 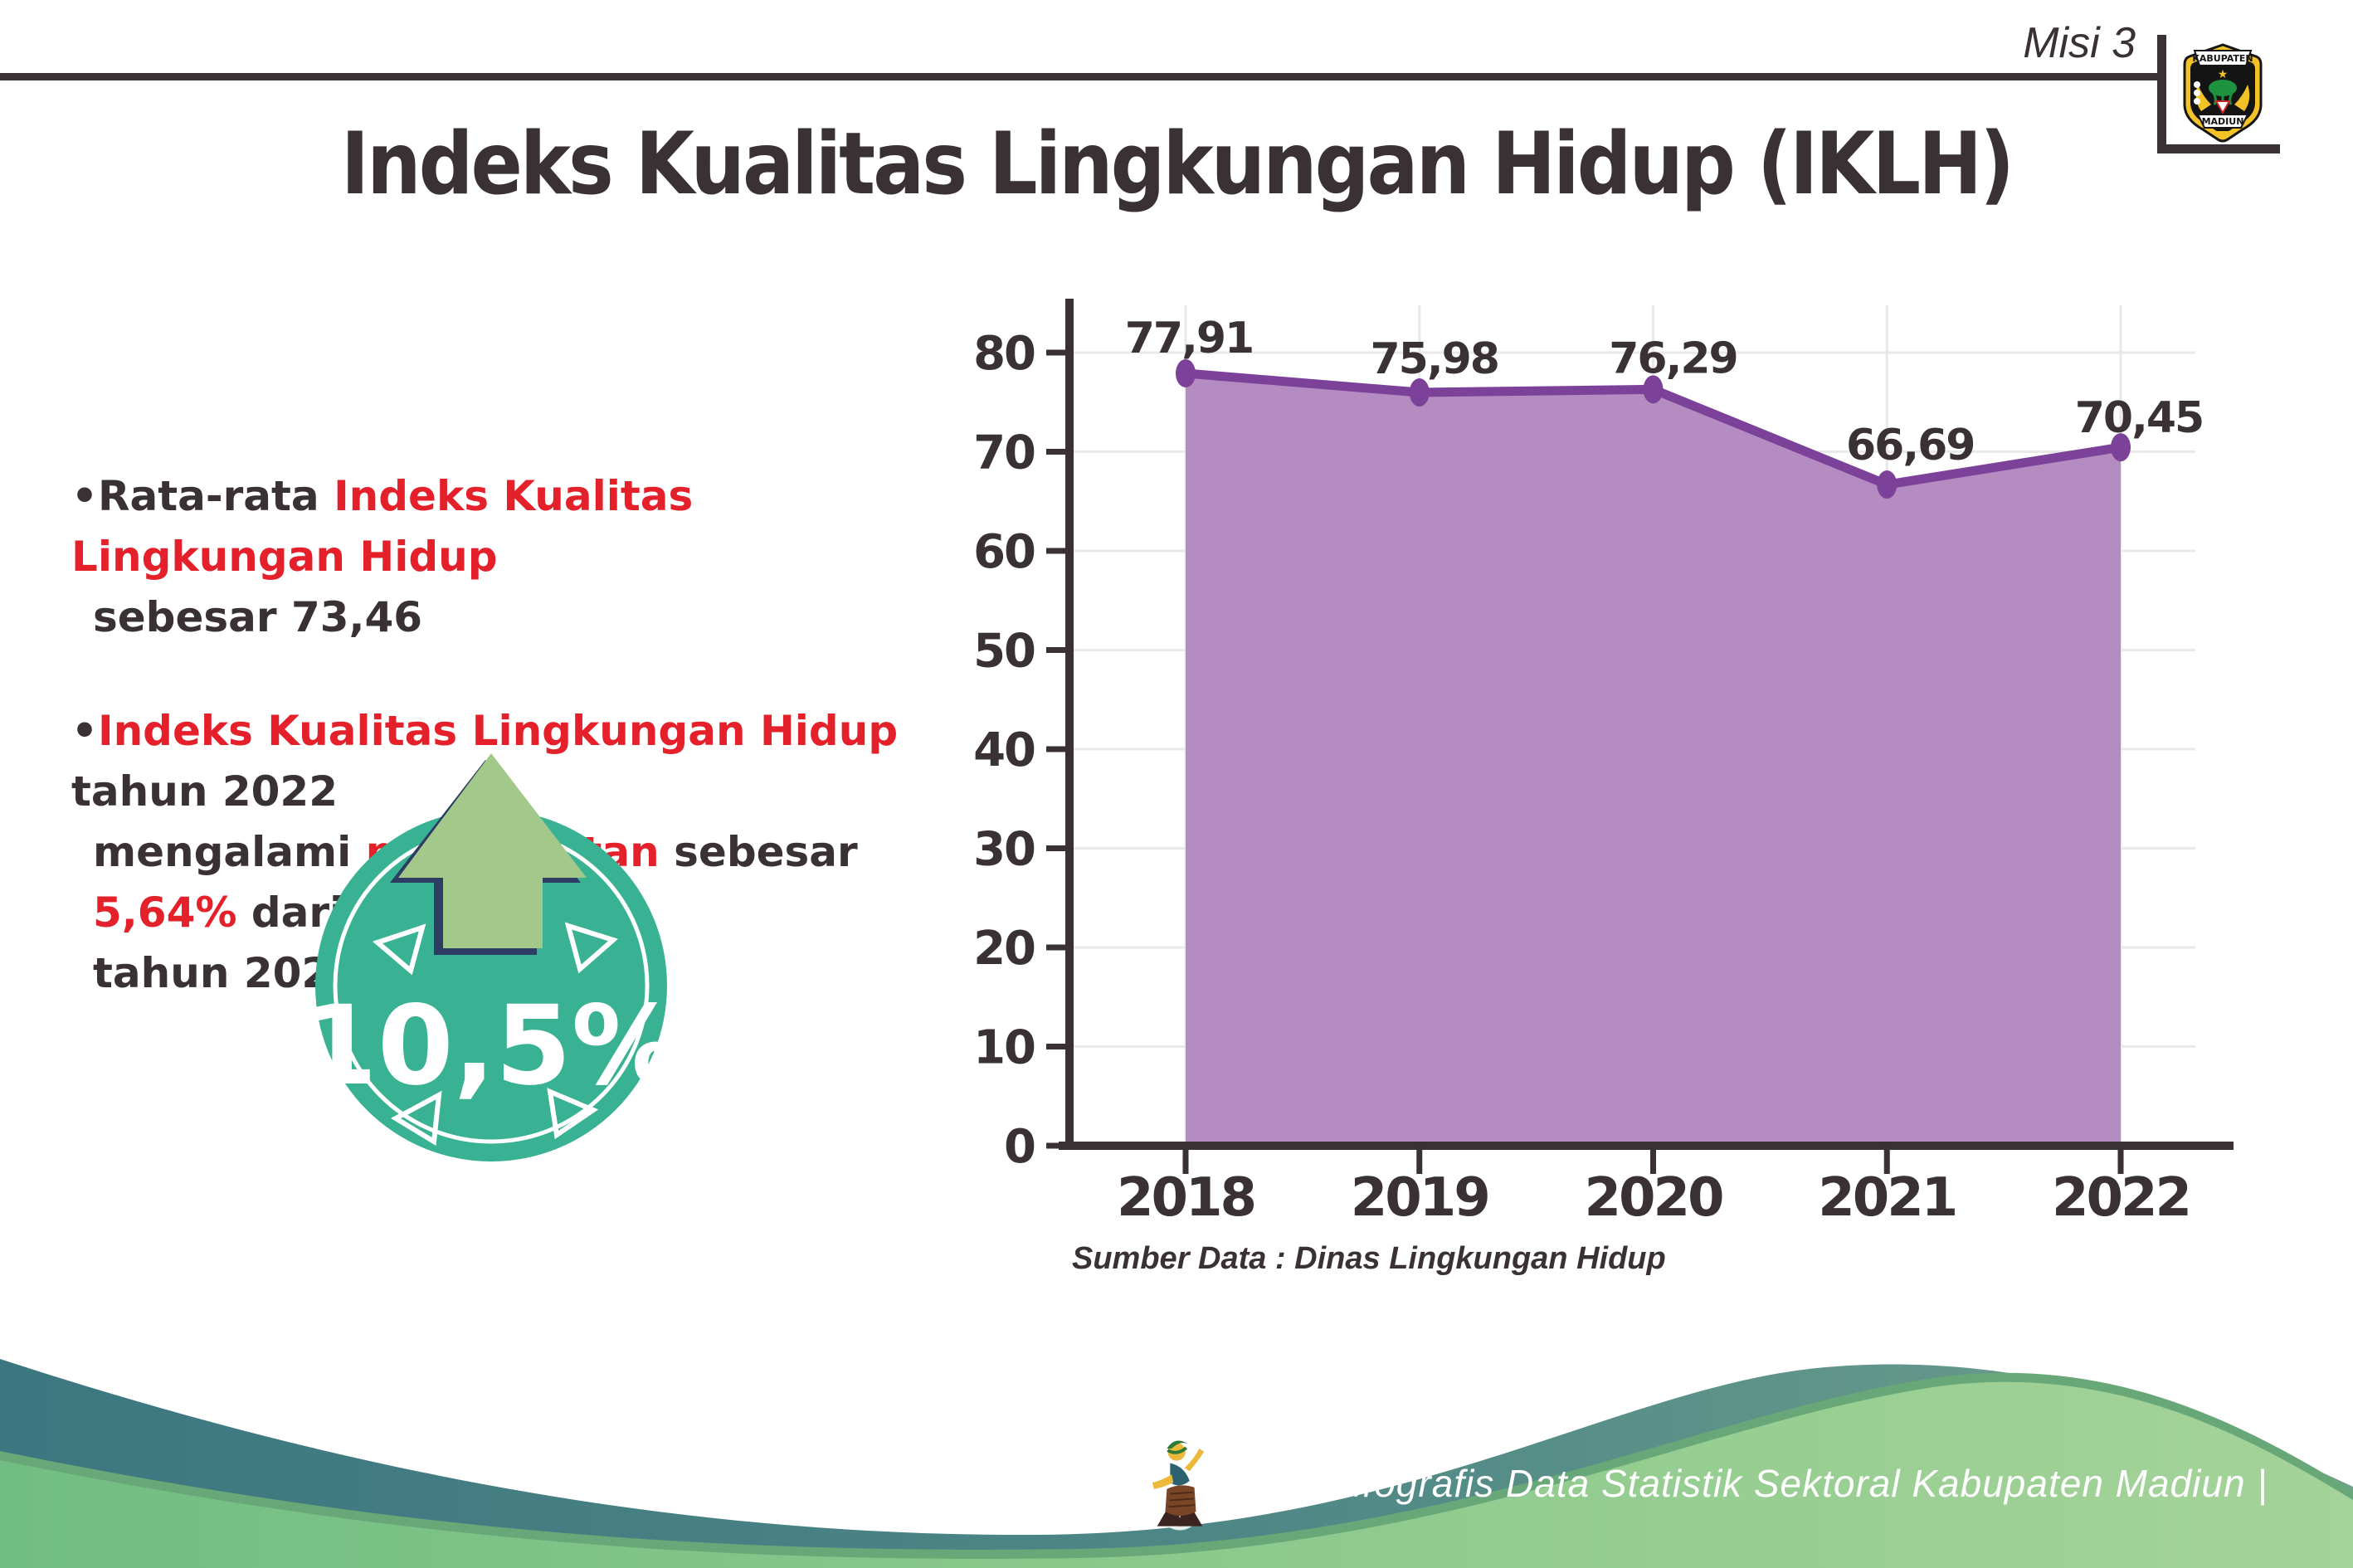 I want to click on mascot-skirt-pattern, so click(x=1181, y=1499).